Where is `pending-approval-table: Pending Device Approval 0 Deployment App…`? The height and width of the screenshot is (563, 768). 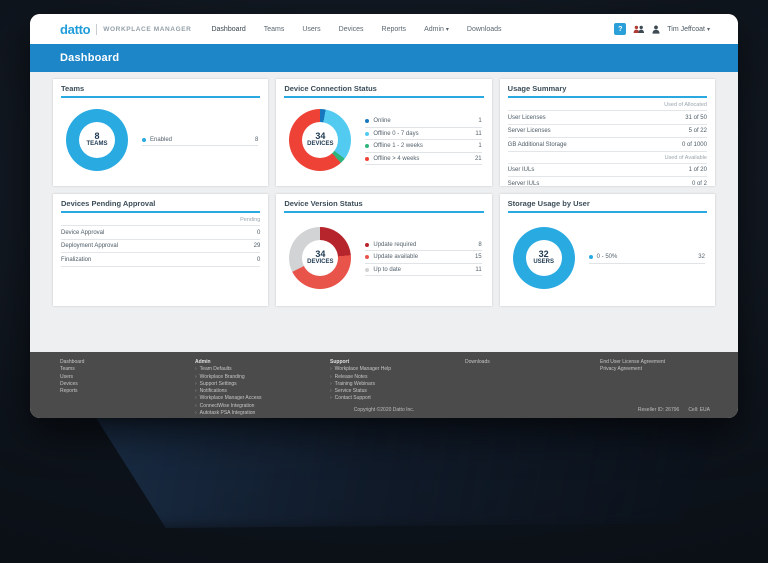
pending-approval-table: Pending Device Approval 0 Deployment App… is located at coordinates (161, 240).